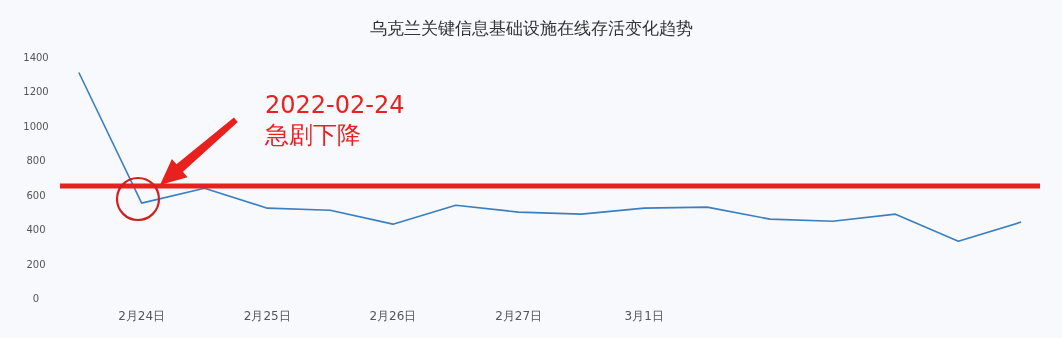 The width and height of the screenshot is (1062, 338). I want to click on x-tick-label: 3月1日, so click(644, 316).